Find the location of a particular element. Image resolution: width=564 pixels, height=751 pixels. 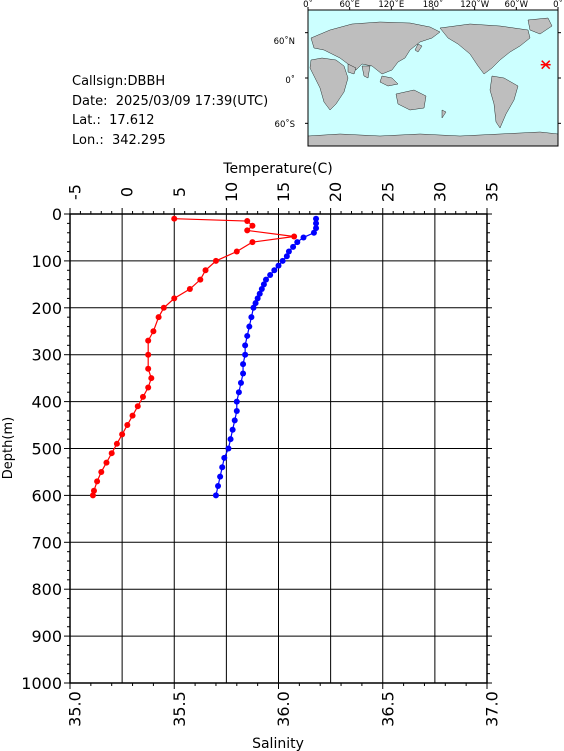

depth-axis-label: Depth(m) is located at coordinates (8, 448).